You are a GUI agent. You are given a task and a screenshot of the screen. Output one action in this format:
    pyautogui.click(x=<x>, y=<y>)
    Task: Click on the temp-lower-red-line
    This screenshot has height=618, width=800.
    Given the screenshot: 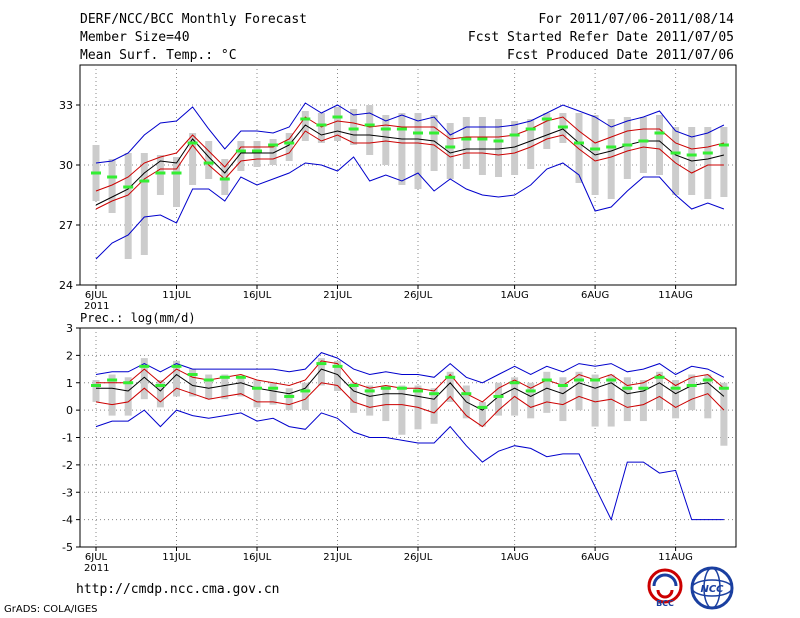 What is the action you would take?
    pyautogui.click(x=409, y=170)
    